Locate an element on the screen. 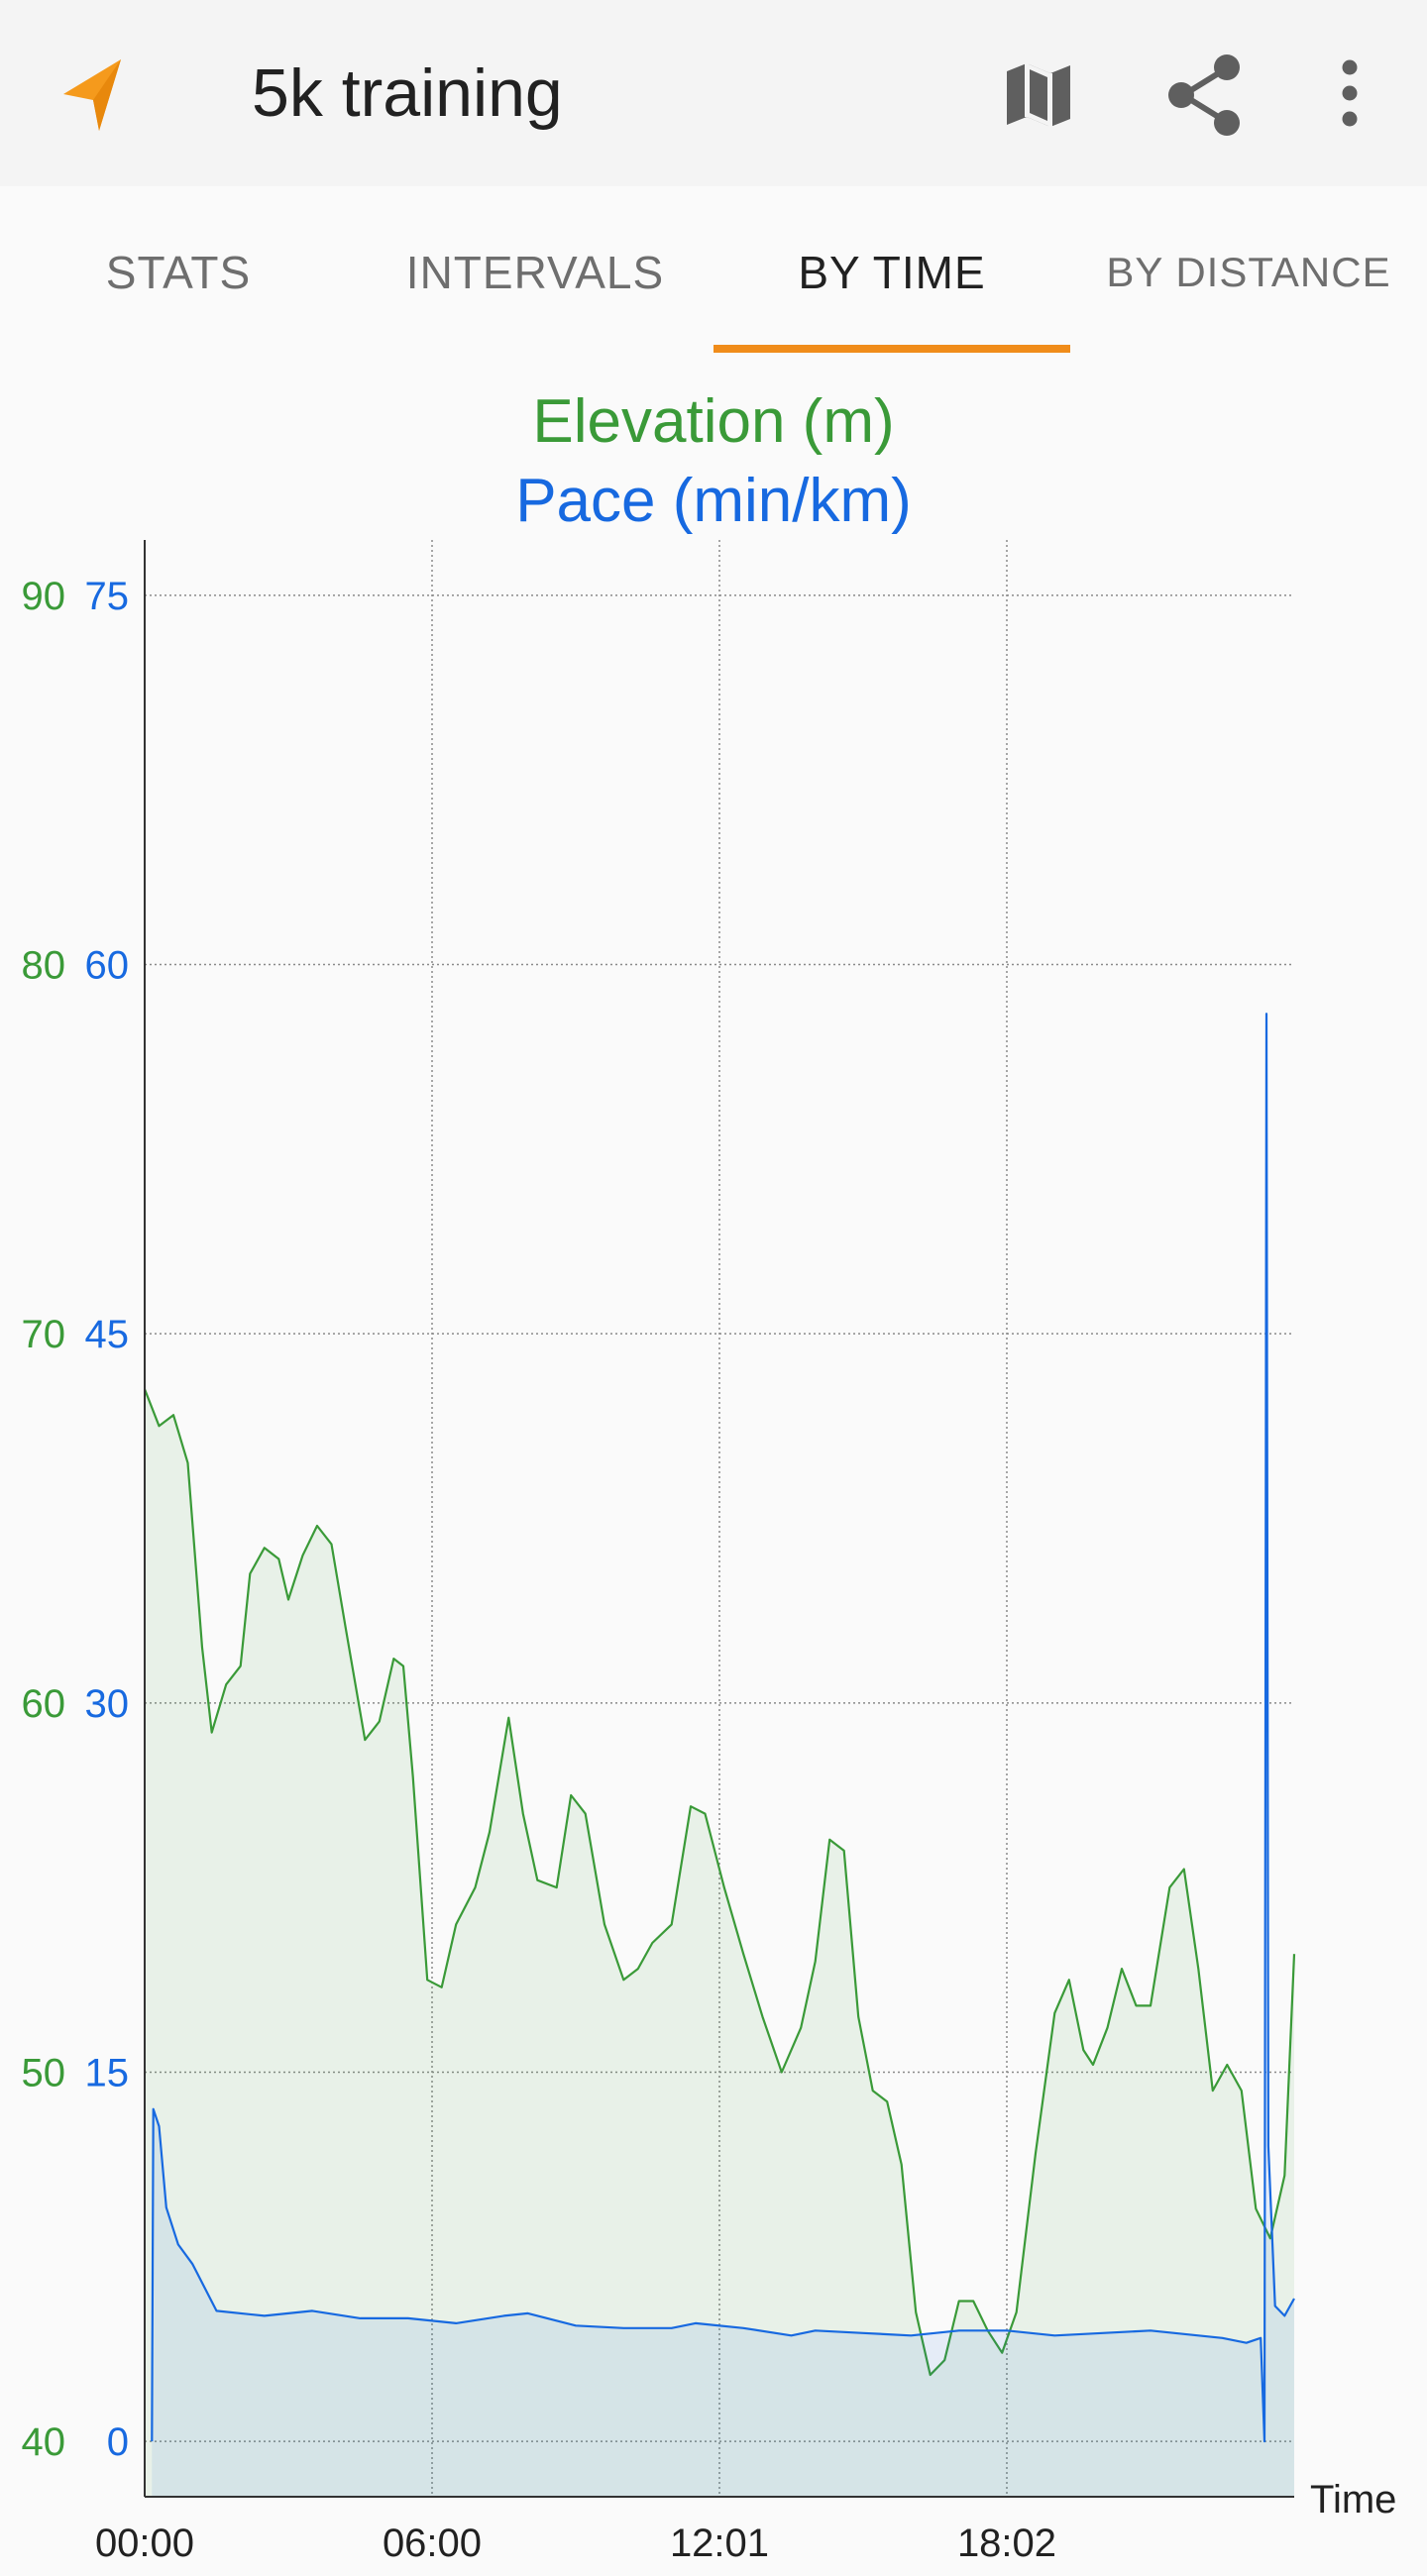 The width and height of the screenshot is (1427, 2576). y-right-tick-label: 45 is located at coordinates (107, 1334).